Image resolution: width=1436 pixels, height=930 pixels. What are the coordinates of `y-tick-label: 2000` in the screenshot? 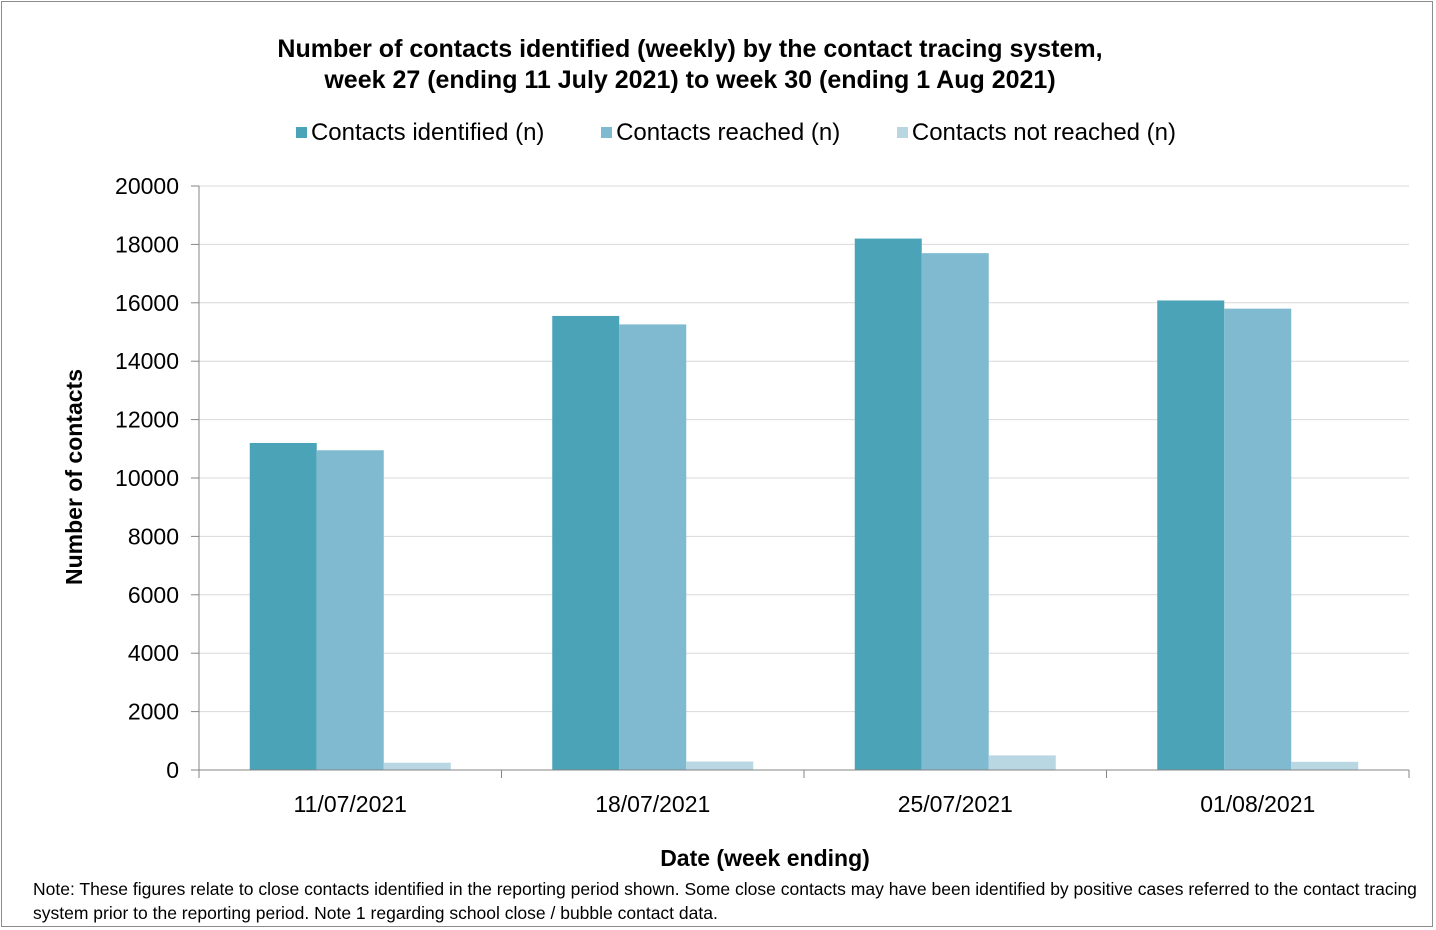 It's located at (153, 712).